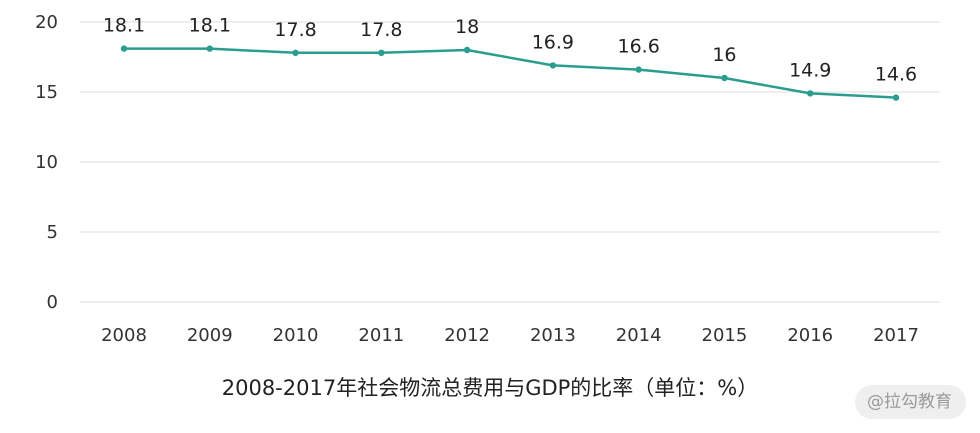 The width and height of the screenshot is (980, 433). I want to click on data-label-2015: 16, so click(724, 55).